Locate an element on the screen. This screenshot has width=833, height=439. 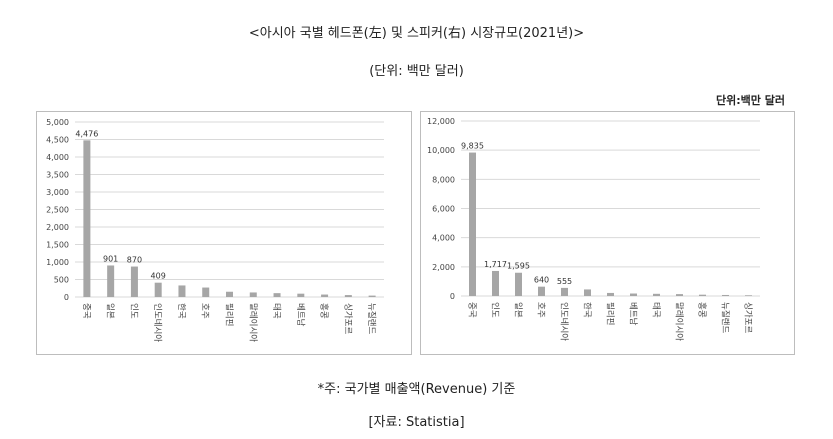
data-label: 640 is located at coordinates (541, 280).